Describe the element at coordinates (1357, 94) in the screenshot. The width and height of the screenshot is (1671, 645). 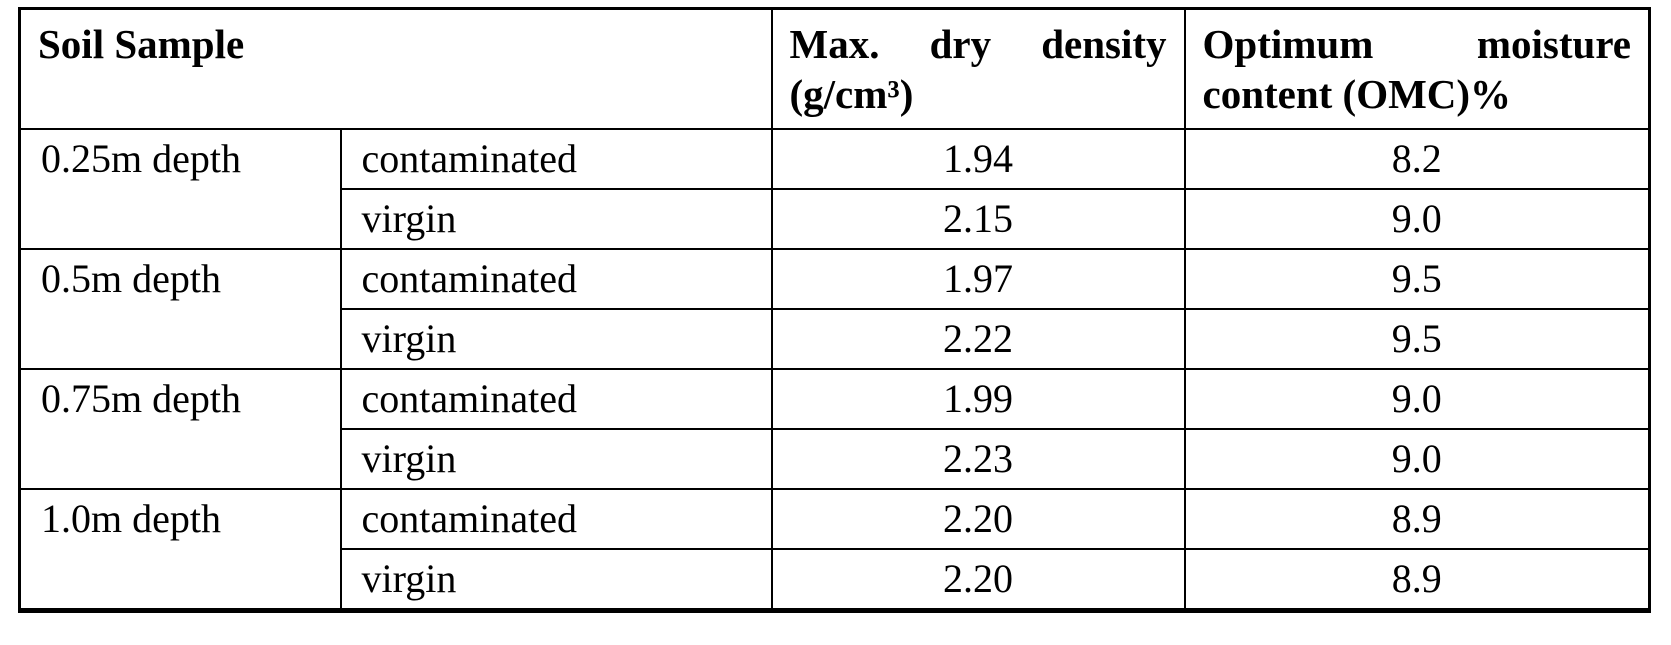
I see `header-omc-line2: content (OMC)%` at that location.